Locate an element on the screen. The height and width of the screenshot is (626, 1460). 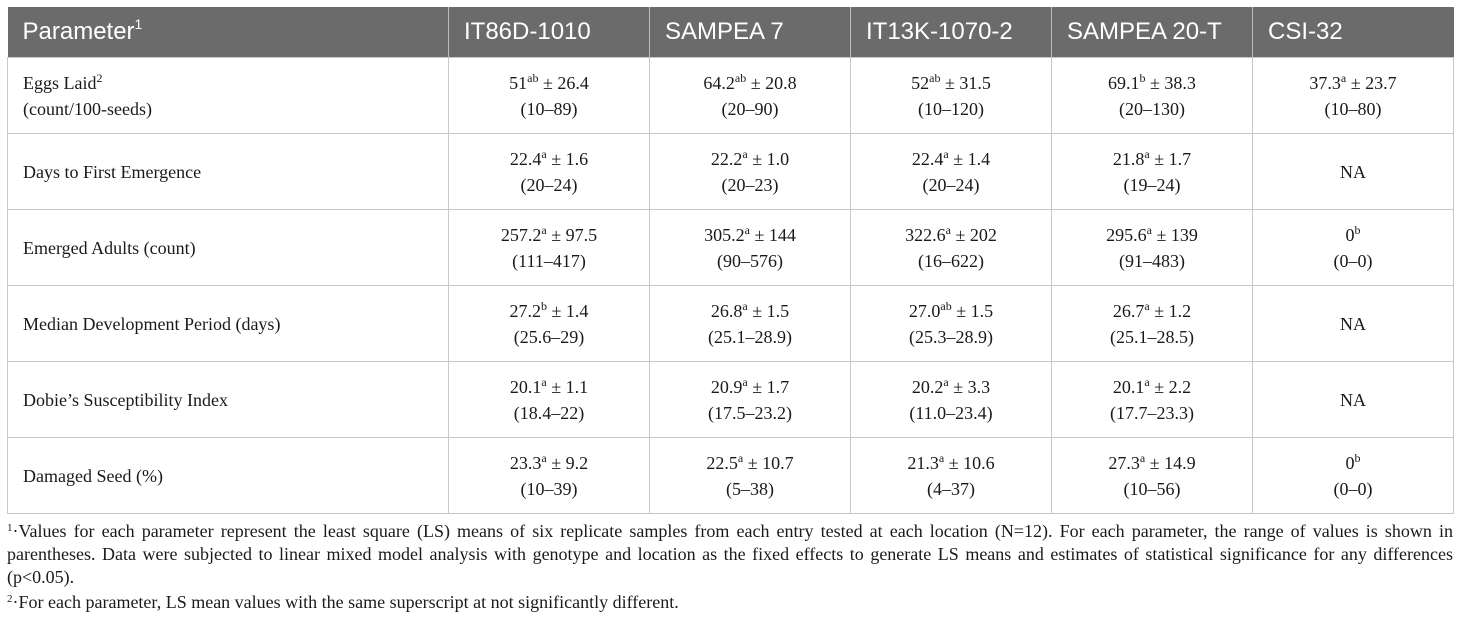
value-cell: 20.1a ± 1.1 (18.4–22) is located at coordinates (549, 399).